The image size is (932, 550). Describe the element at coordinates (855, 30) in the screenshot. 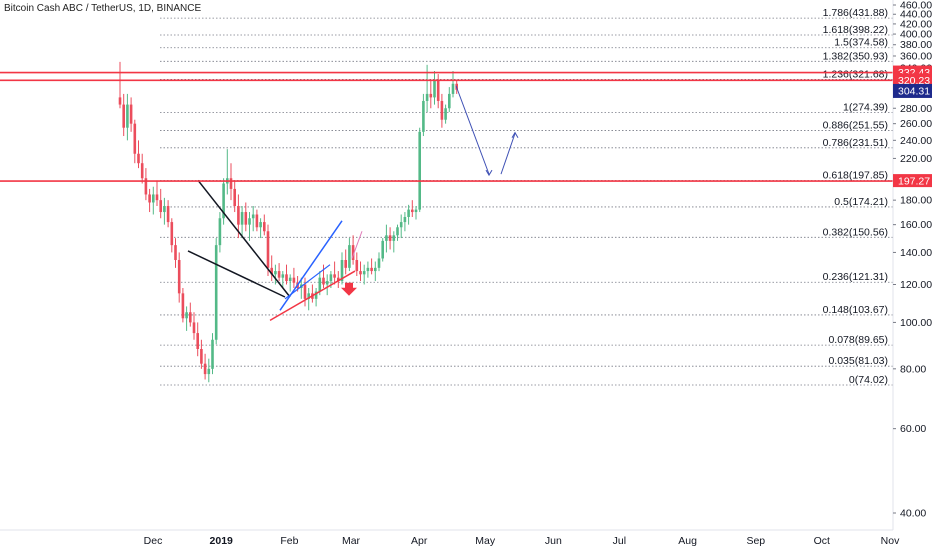

I see `fib-label: 1.618(398.22)` at that location.